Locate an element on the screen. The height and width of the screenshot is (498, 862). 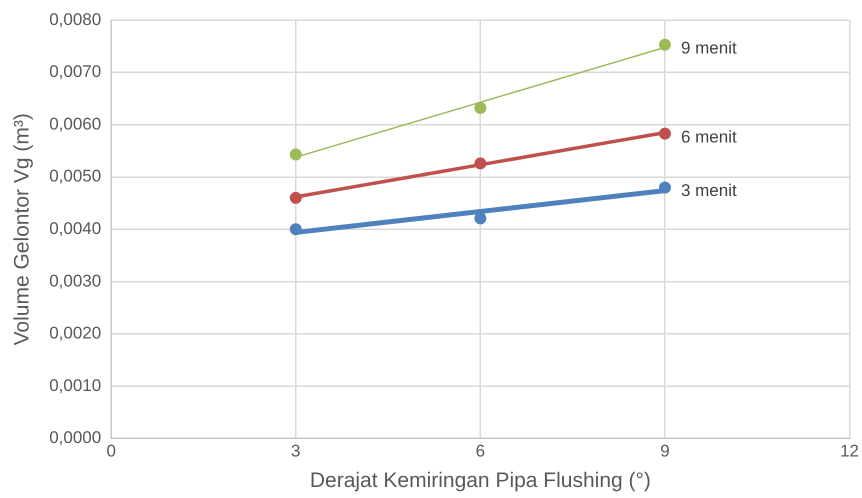
x-axis-title: Derajat Kemiringan Pipa Flushing (°) is located at coordinates (480, 480).